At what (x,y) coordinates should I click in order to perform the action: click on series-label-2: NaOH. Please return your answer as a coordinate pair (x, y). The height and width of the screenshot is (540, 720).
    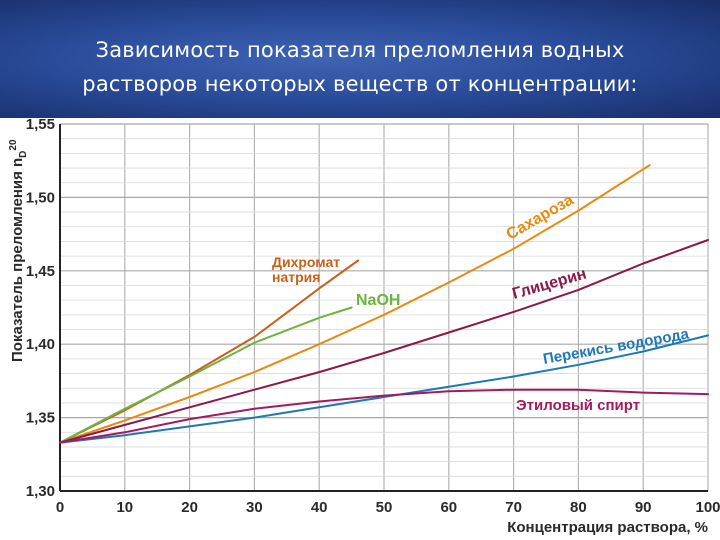
    Looking at the image, I should click on (378, 300).